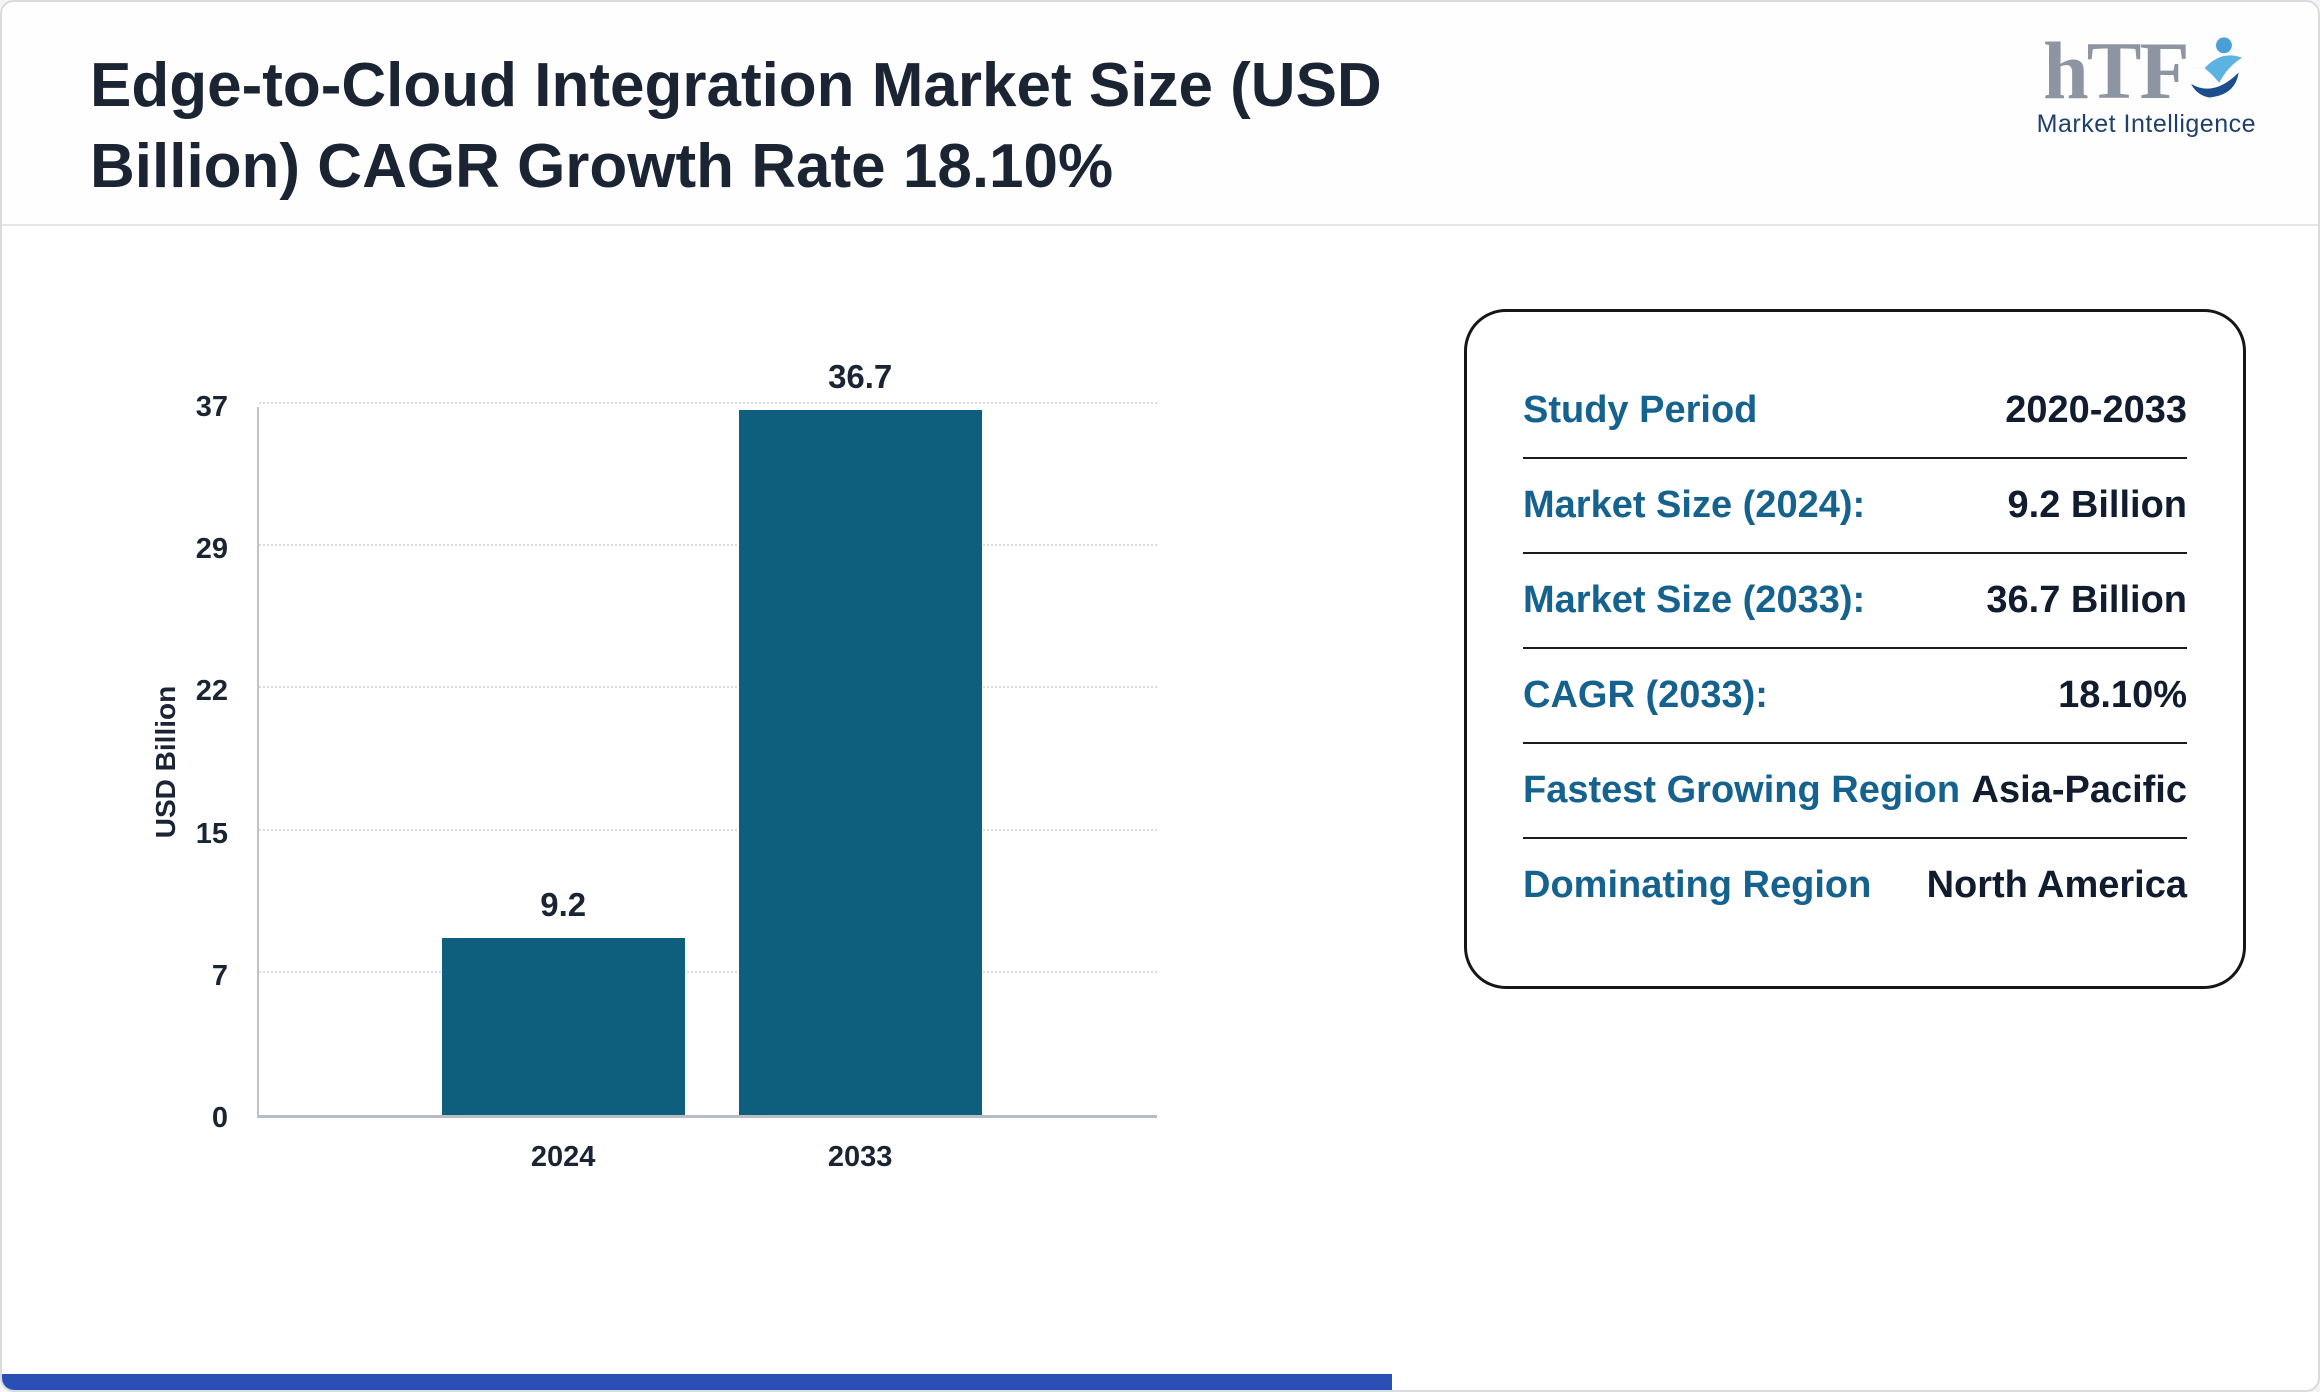  I want to click on summary-row-label: CAGR (2033):, so click(1645, 695).